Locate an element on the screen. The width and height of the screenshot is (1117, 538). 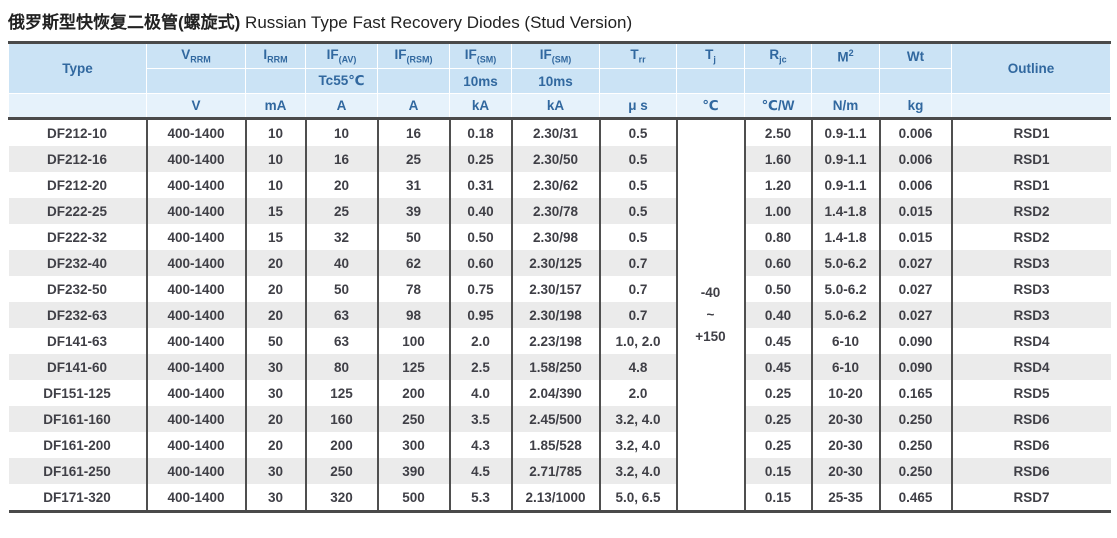
cell-wt: 0.465 is located at coordinates (915, 498).